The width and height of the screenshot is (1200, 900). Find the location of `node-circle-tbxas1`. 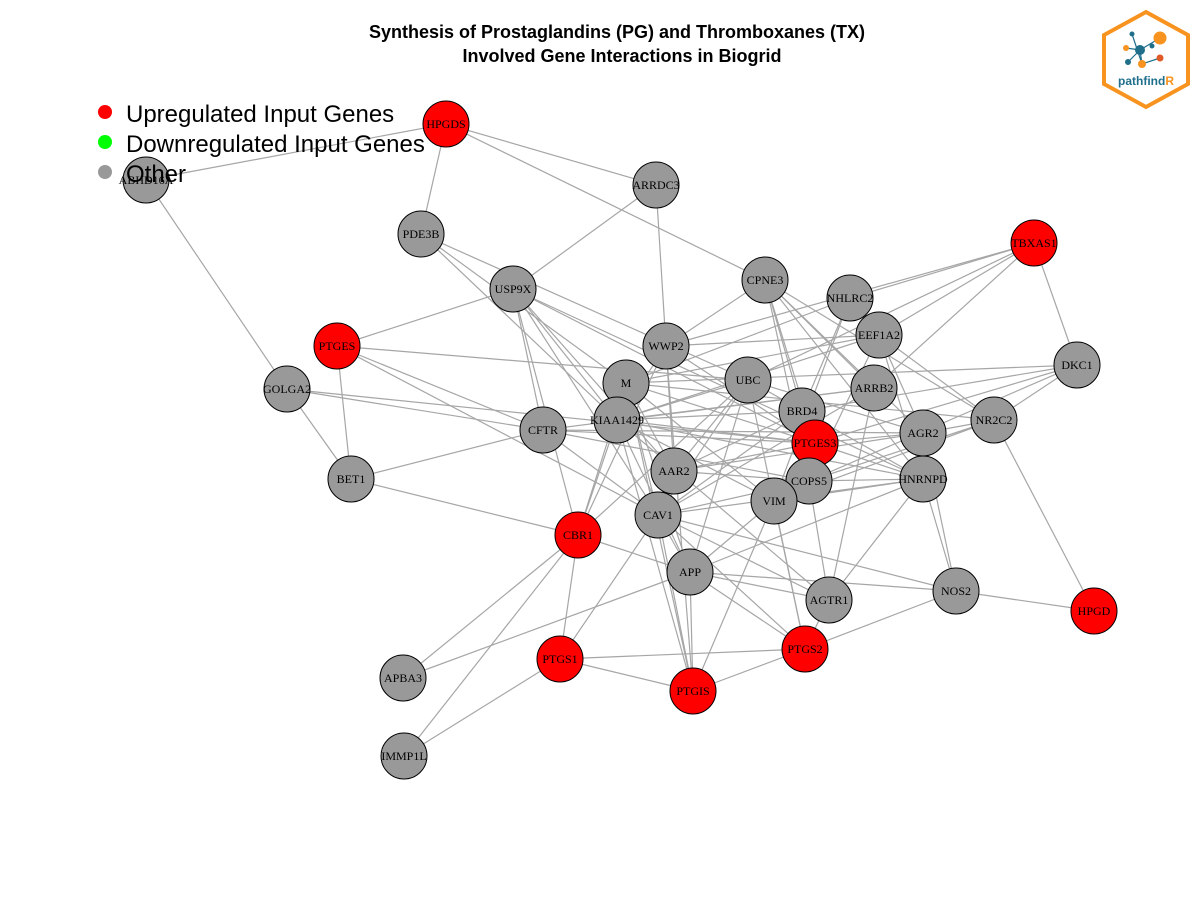

node-circle-tbxas1 is located at coordinates (1034, 243).